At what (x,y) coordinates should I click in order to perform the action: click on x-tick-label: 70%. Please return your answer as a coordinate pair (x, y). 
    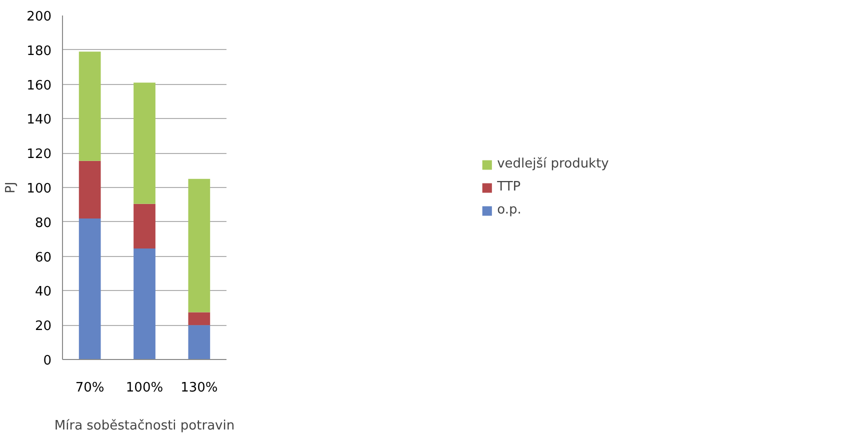
    Looking at the image, I should click on (89, 388).